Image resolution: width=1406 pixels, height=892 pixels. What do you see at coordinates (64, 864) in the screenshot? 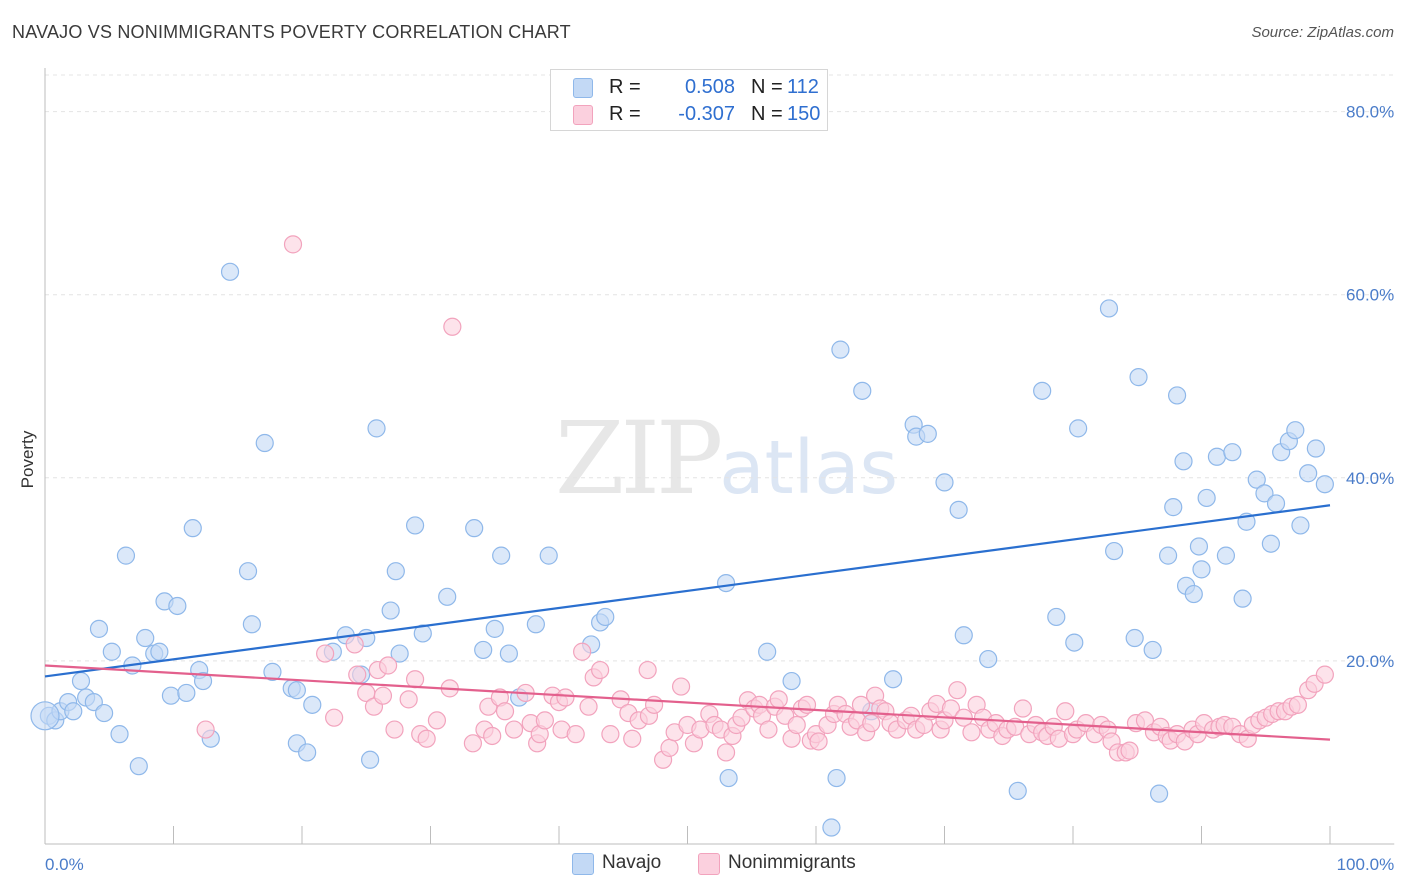
I see `x-tick-label: 0.0%` at bounding box center [64, 864].